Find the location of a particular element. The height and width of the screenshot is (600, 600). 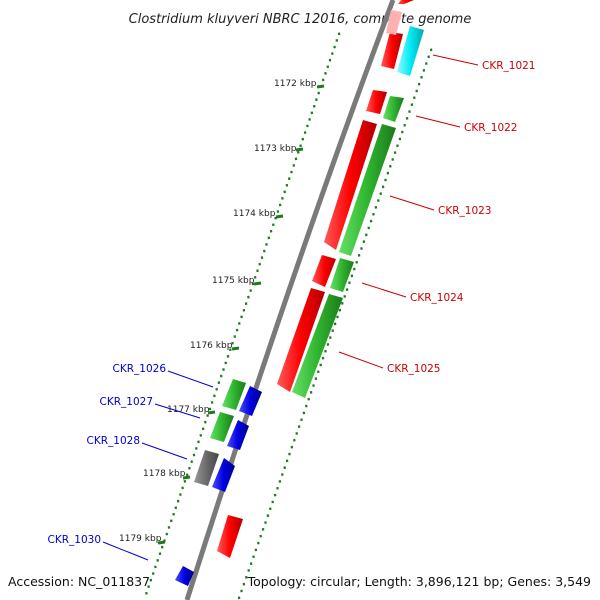

kbp-label: 1178 kbp is located at coordinates (164, 474).